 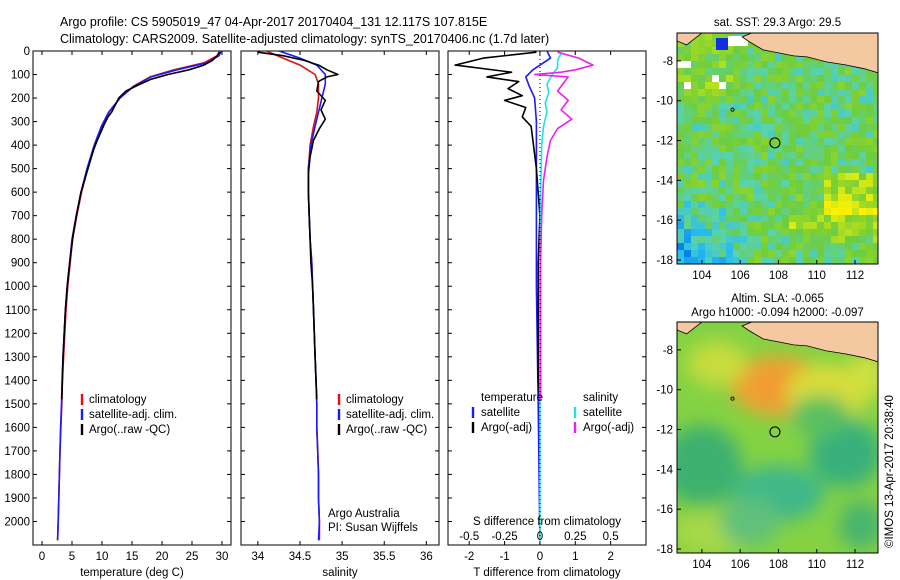 What do you see at coordinates (504, 557) in the screenshot?
I see `x-tick-label: -1` at bounding box center [504, 557].